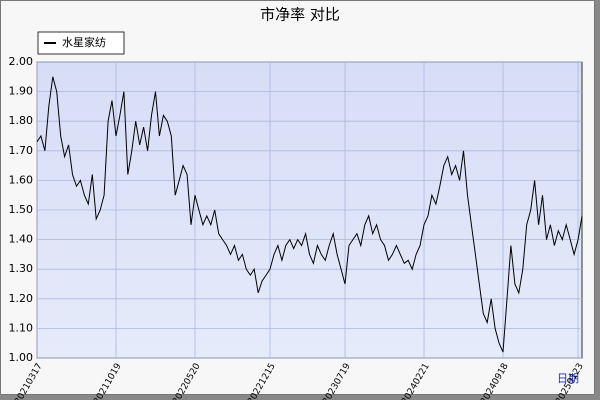 The height and width of the screenshot is (400, 600). What do you see at coordinates (84, 42) in the screenshot?
I see `legend-label: 水星家纺` at bounding box center [84, 42].